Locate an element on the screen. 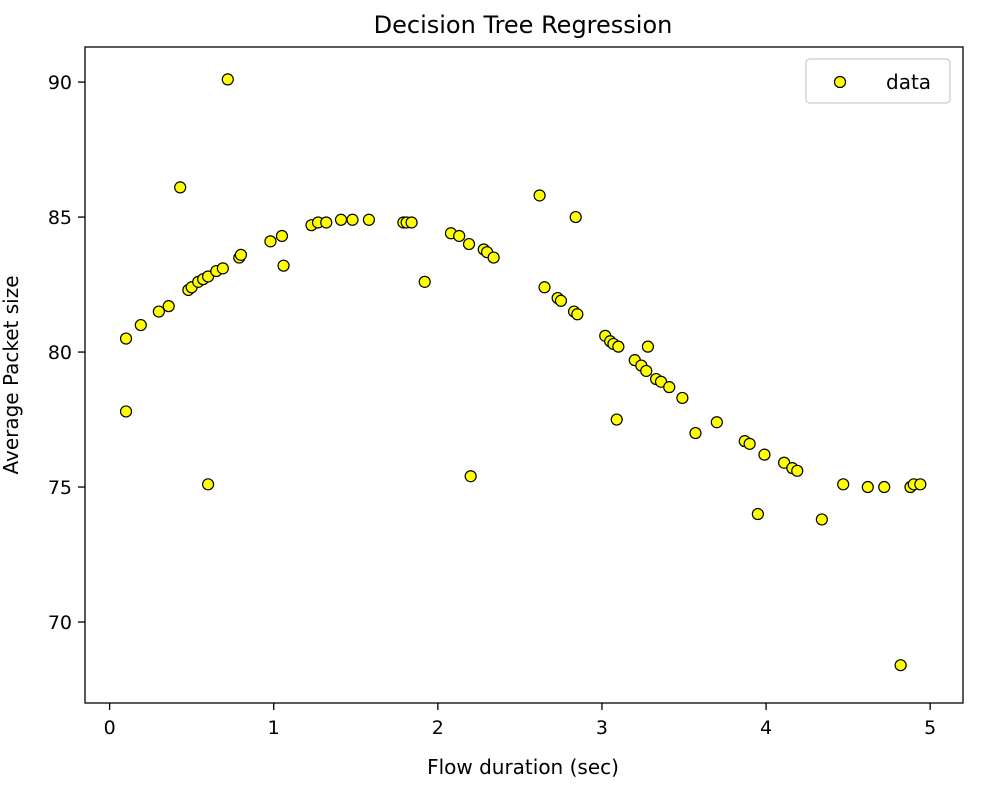  legend-marker is located at coordinates (840, 82).